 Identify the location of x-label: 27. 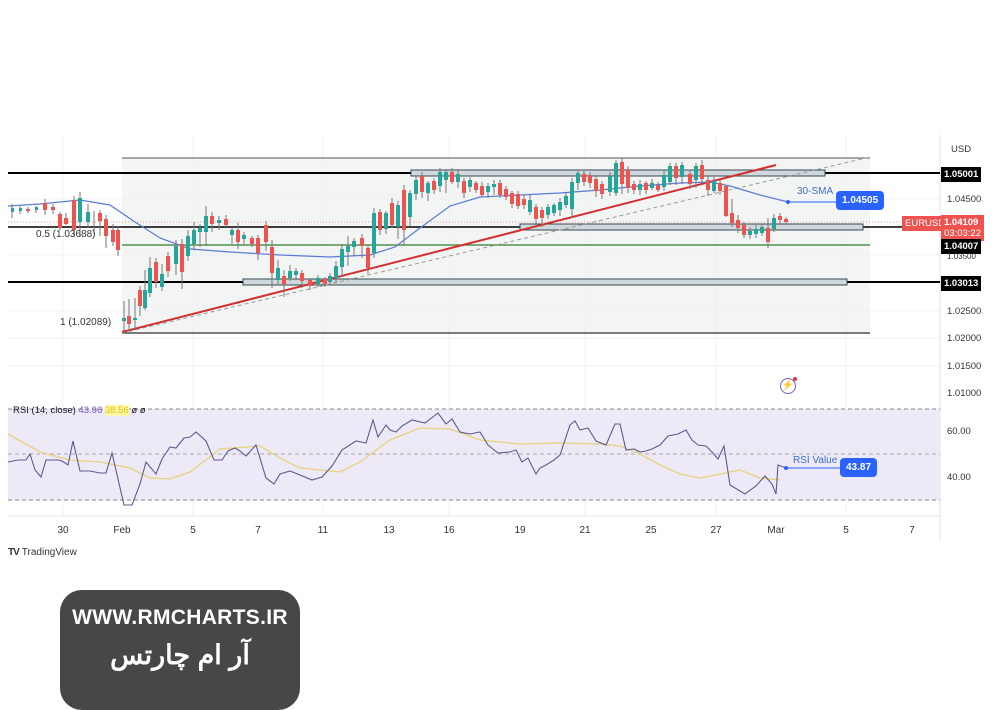
(716, 530).